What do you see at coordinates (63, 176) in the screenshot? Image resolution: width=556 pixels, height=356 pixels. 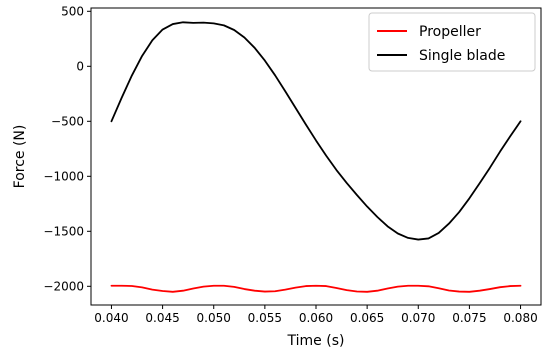 I see `y-tick-label: −1000` at bounding box center [63, 176].